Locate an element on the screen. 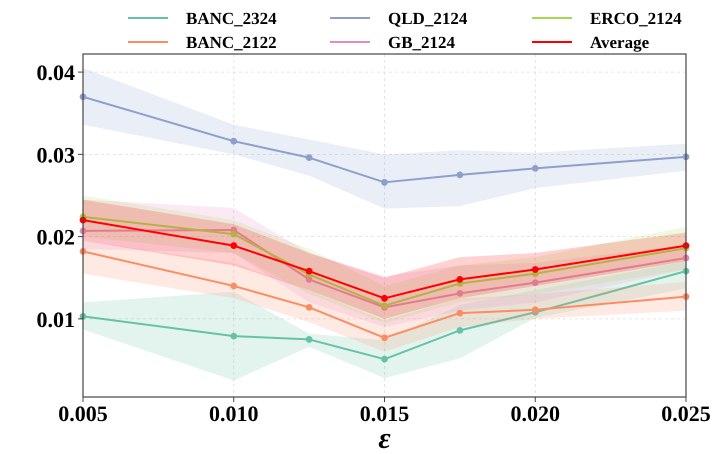  legend-label: GB_2124 is located at coordinates (422, 42).